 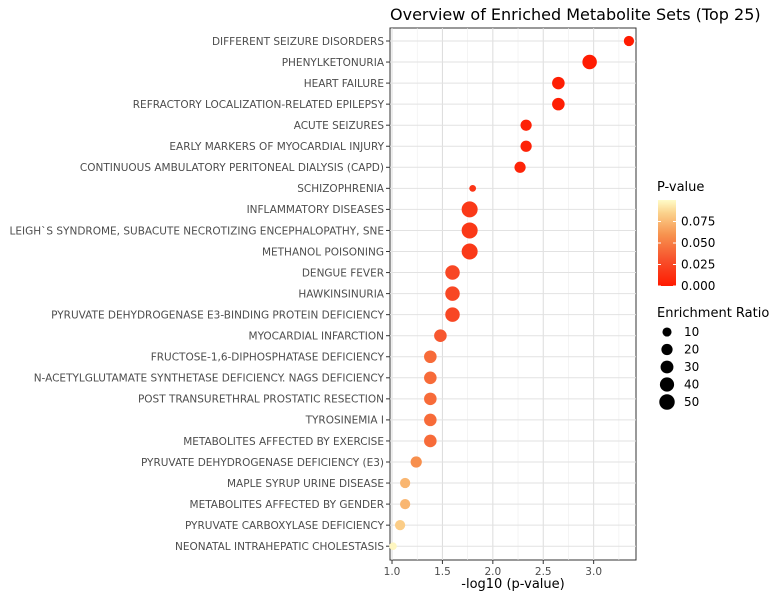 I want to click on size-legend-label: 40, so click(x=691, y=385).